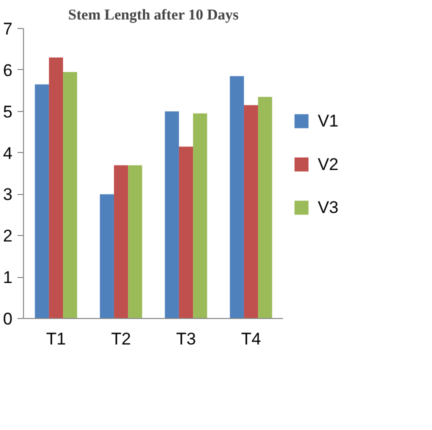 Image resolution: width=432 pixels, height=430 pixels. I want to click on y-tick-label: 3, so click(8, 194).